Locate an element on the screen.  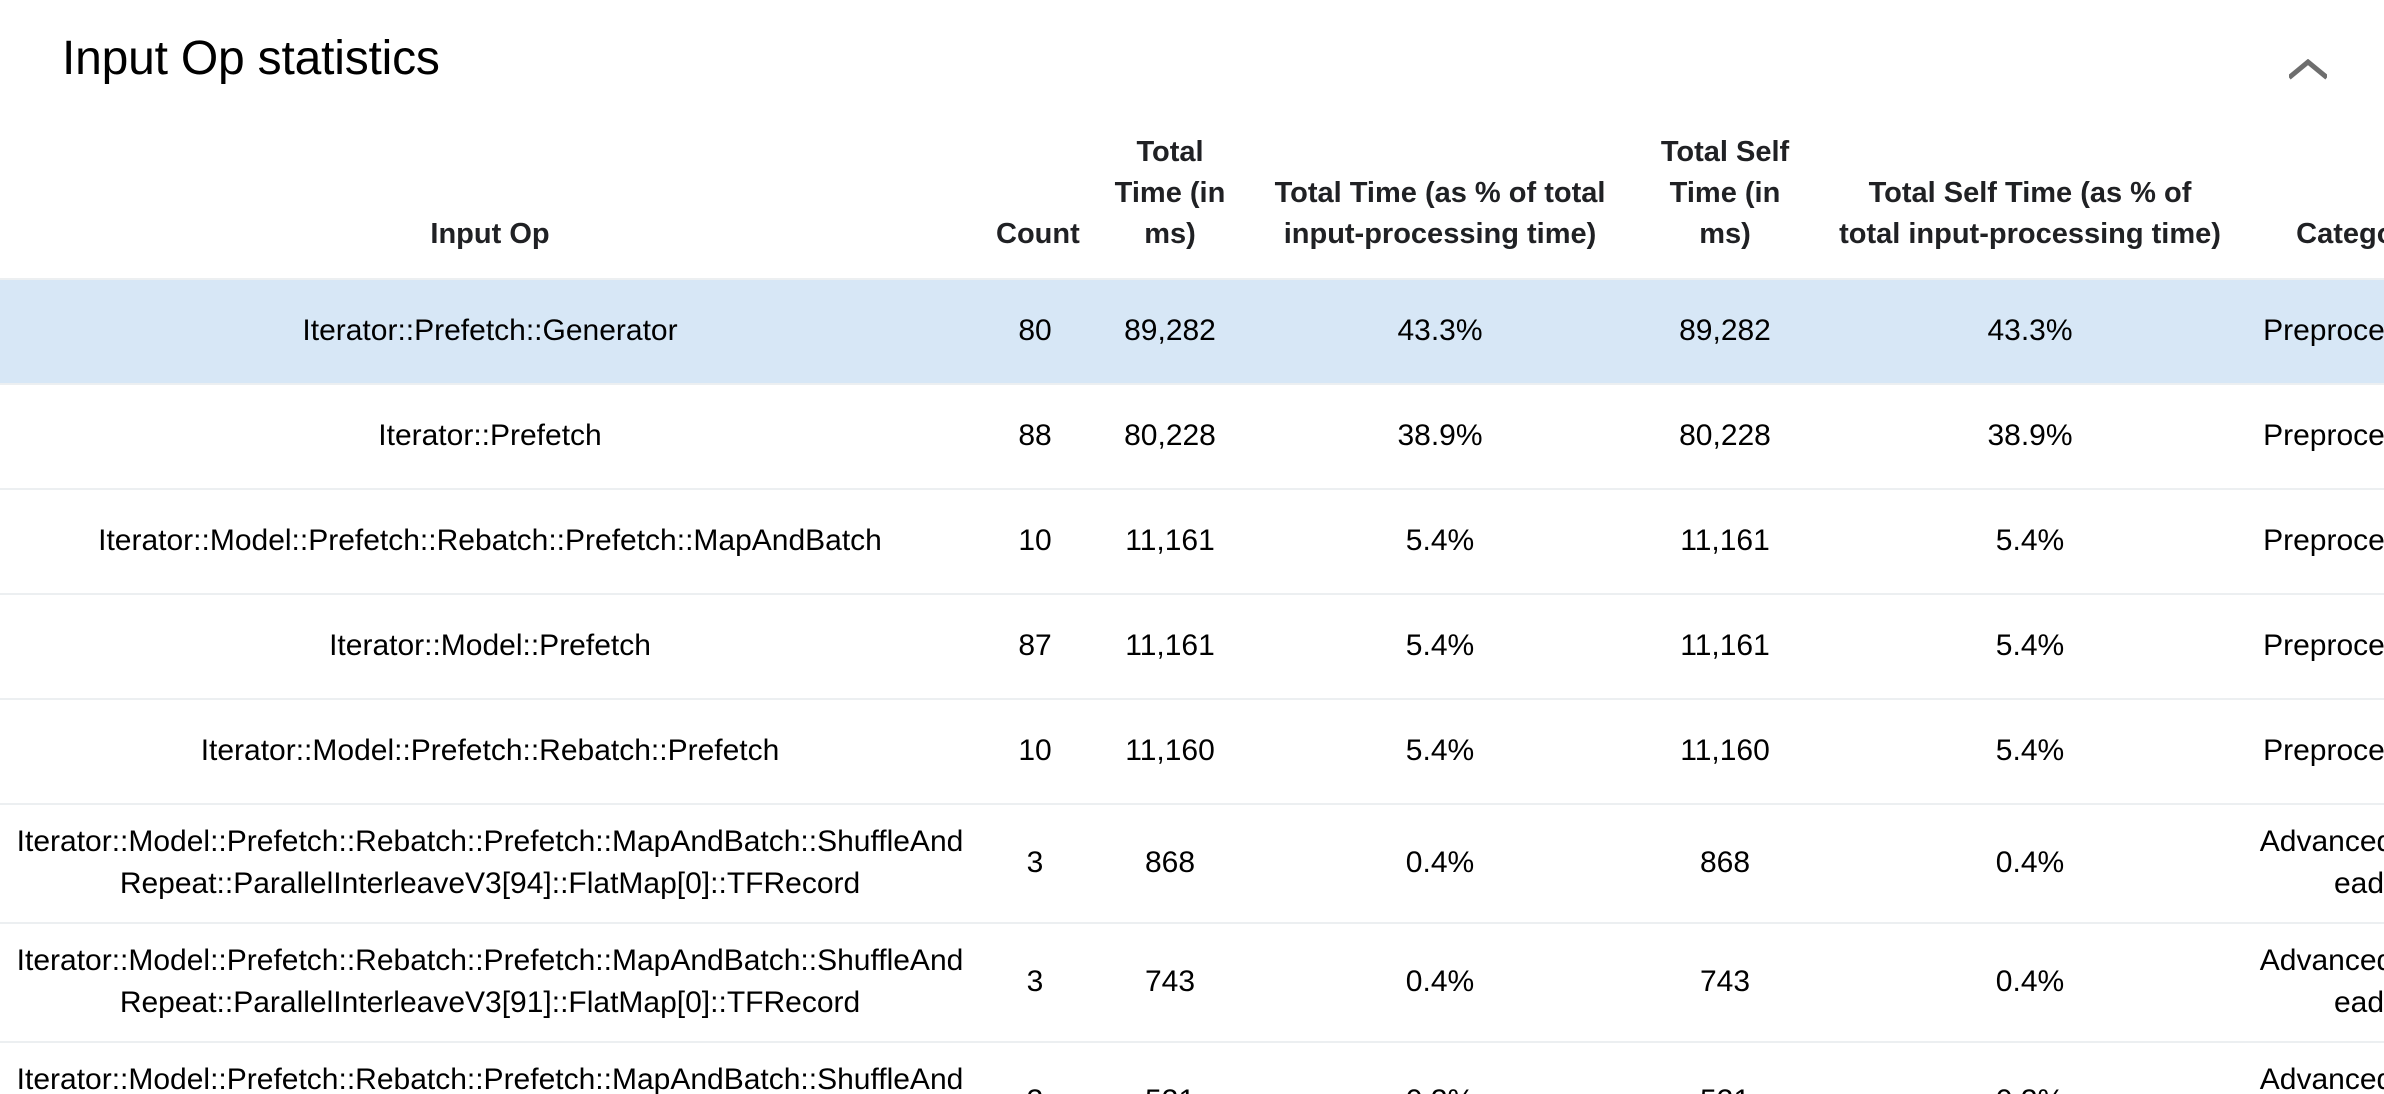
table-cell-total-time-pct: 0.3% is located at coordinates (1440, 1067).